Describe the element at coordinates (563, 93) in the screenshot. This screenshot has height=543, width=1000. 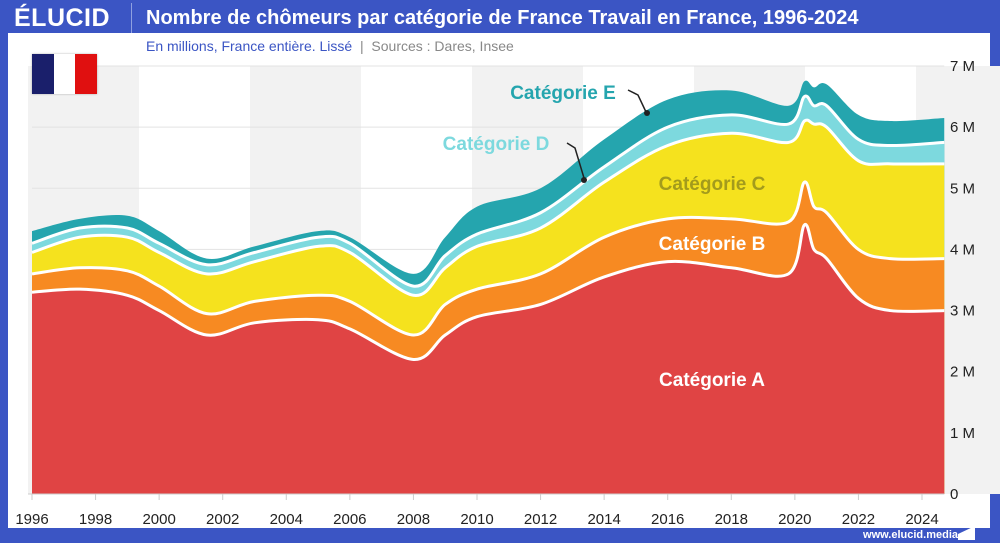
I see `series-label: Catégorie E` at that location.